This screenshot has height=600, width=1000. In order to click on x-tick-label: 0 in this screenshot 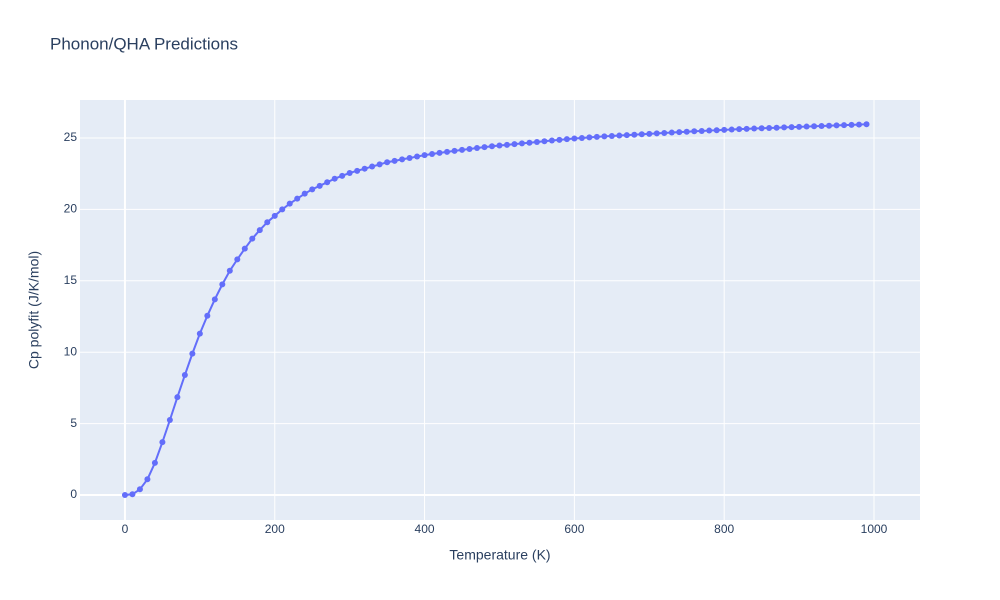, I will do `click(125, 529)`.